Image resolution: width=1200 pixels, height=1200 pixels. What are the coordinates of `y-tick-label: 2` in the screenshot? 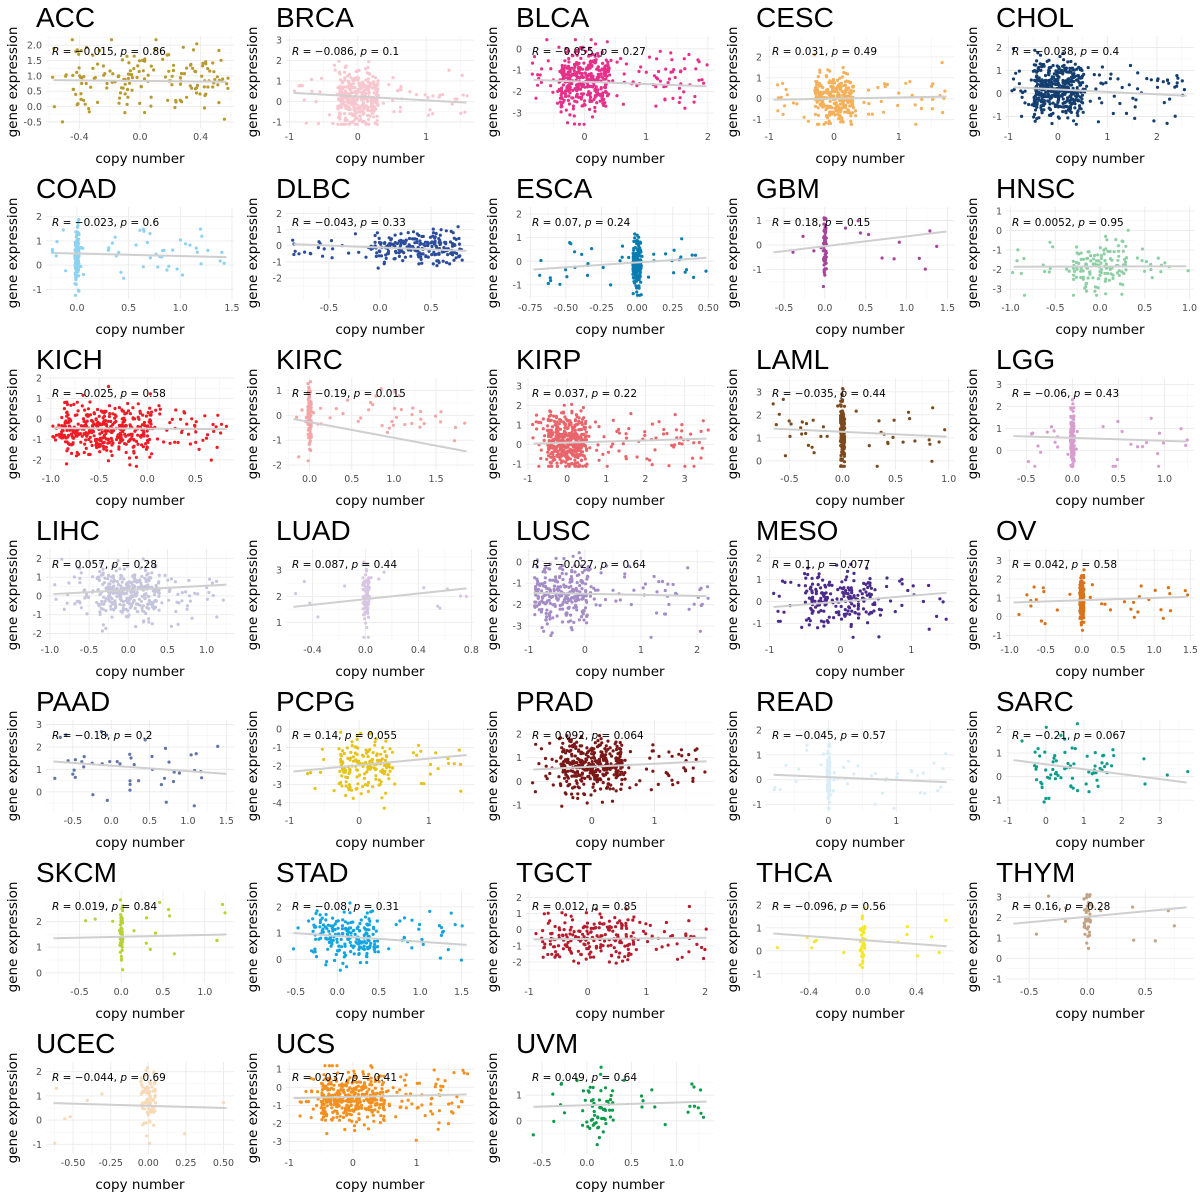 It's located at (759, 415).